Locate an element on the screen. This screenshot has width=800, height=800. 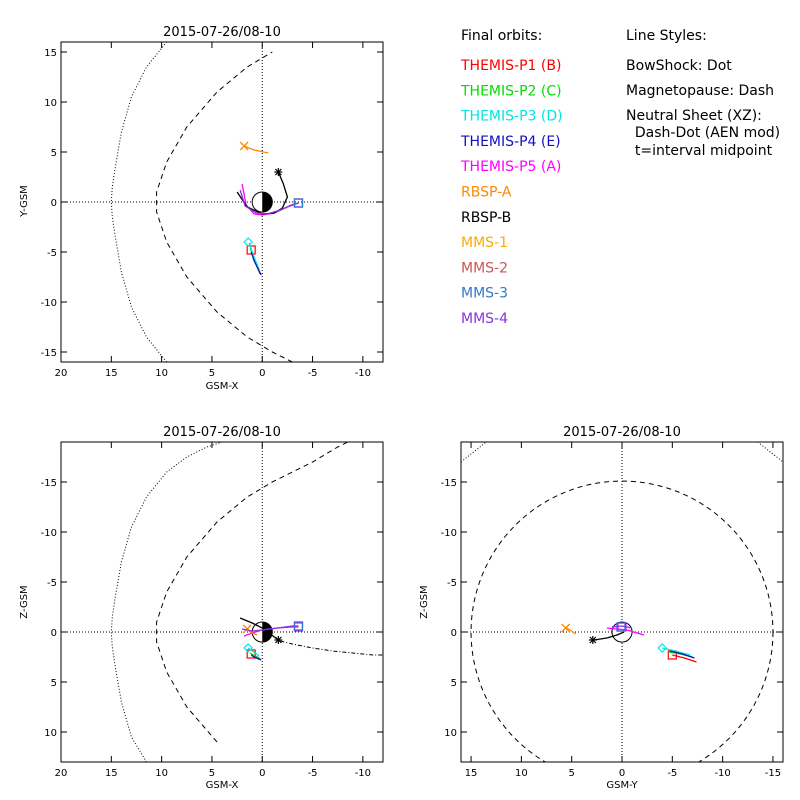
line-styles-title: Line Styles: is located at coordinates (666, 36).